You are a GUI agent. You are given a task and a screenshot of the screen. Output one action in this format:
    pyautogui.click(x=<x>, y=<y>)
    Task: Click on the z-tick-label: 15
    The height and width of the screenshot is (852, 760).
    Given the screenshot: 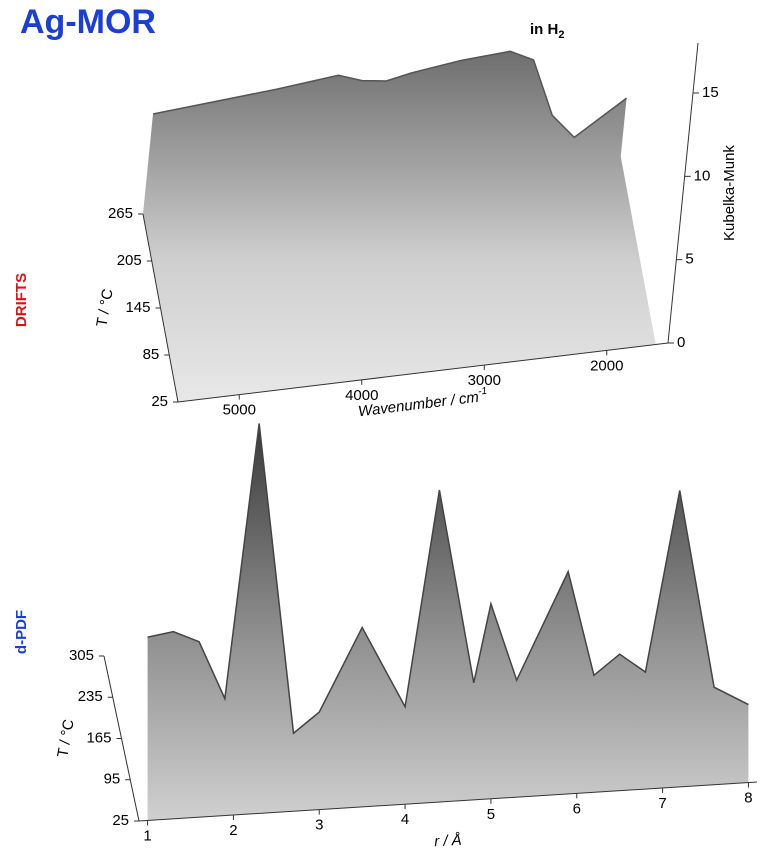 What is the action you would take?
    pyautogui.click(x=710, y=92)
    